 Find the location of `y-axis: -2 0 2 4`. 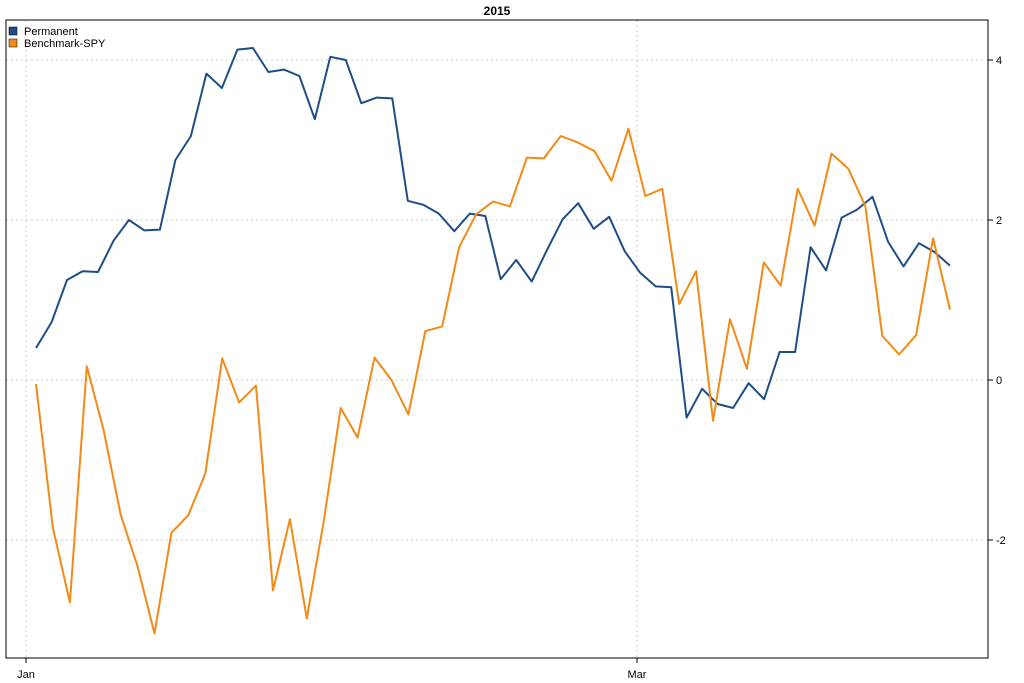

y-axis: -2 0 2 4 is located at coordinates (997, 301).